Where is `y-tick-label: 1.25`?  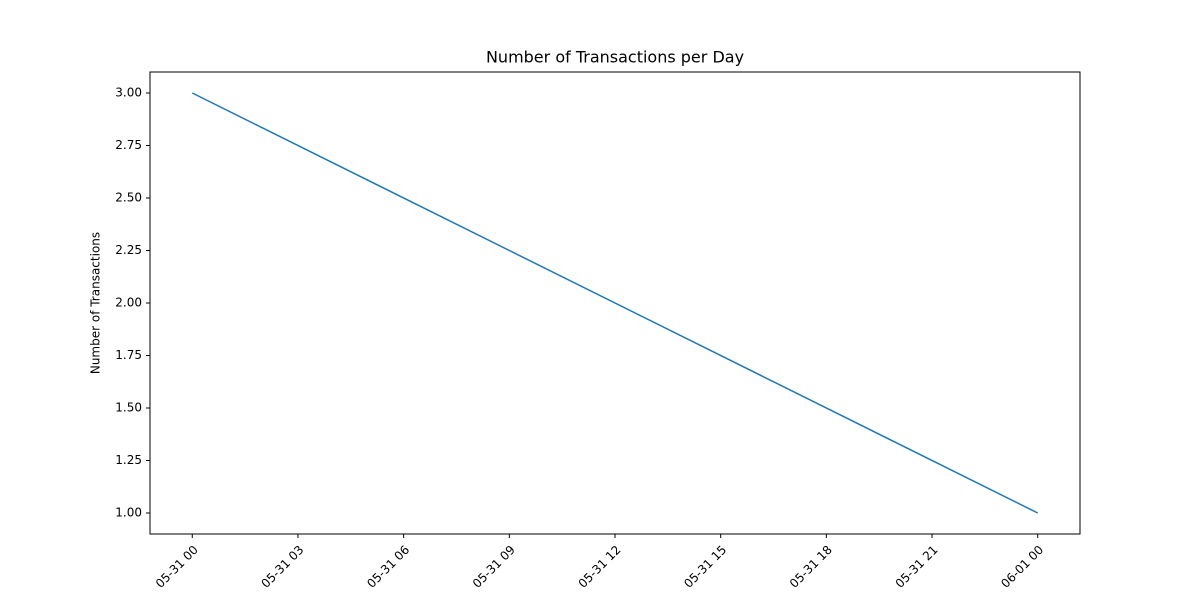
y-tick-label: 1.25 is located at coordinates (128, 460).